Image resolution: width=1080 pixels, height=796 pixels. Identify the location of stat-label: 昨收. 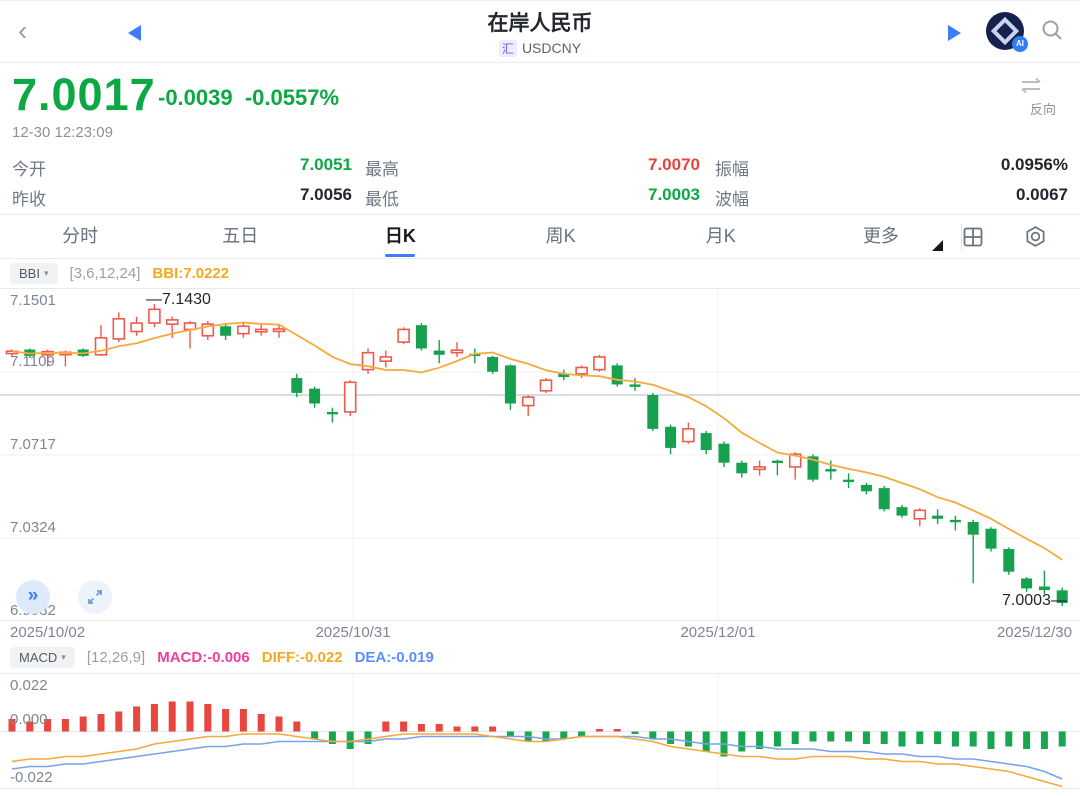
(29, 199).